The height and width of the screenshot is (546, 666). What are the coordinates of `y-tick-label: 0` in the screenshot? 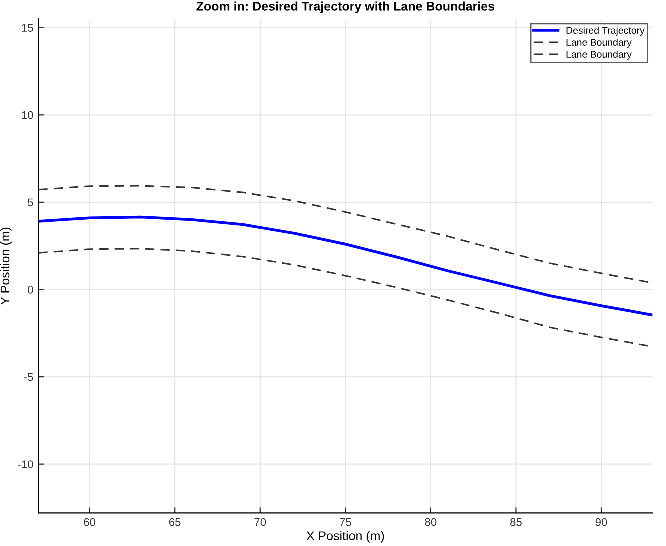 It's located at (31, 290).